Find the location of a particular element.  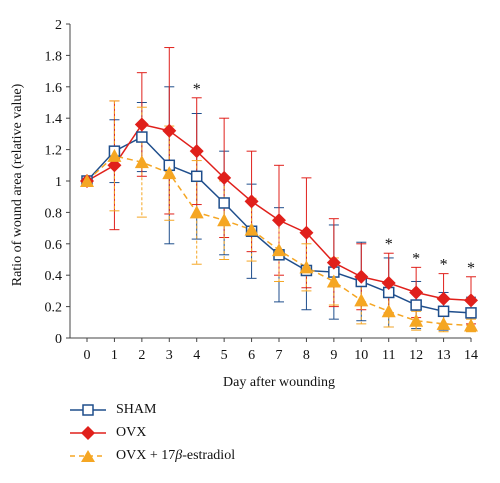

x-tick-label: 8 is located at coordinates (306, 355).